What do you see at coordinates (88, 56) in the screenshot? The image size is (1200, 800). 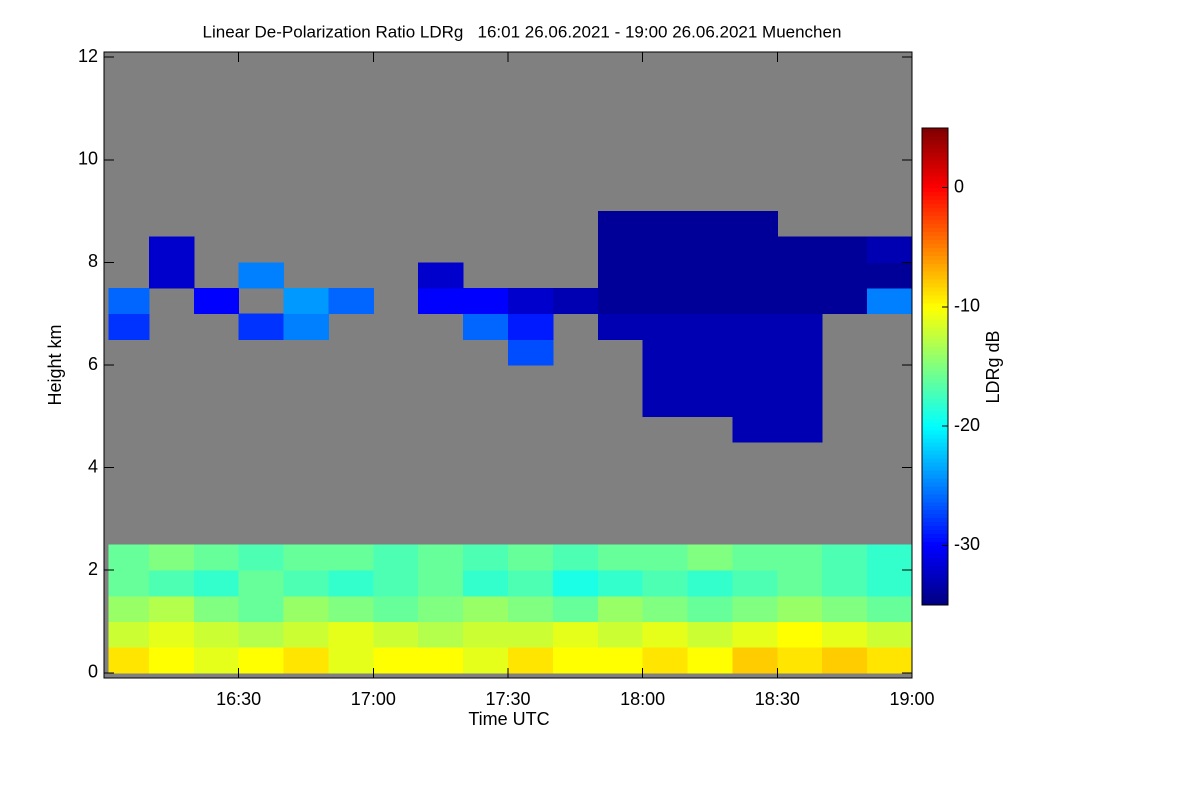 I see `y-tick-label: 12` at bounding box center [88, 56].